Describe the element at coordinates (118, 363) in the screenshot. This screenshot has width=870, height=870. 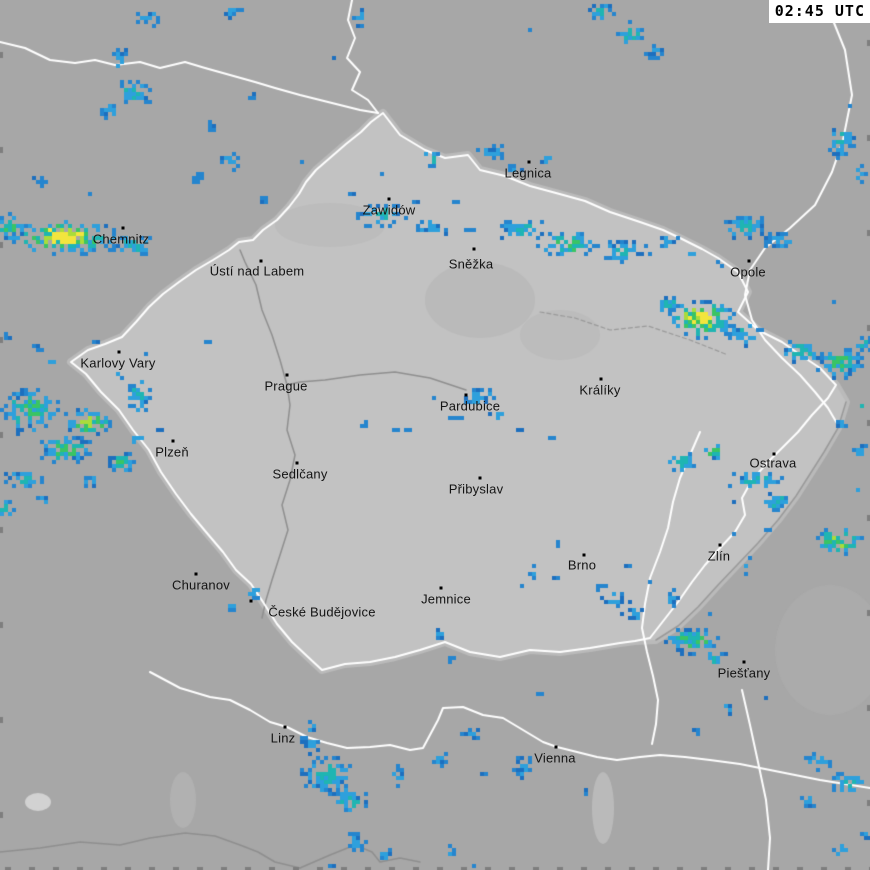
I see `city-label: Karlovy Vary` at that location.